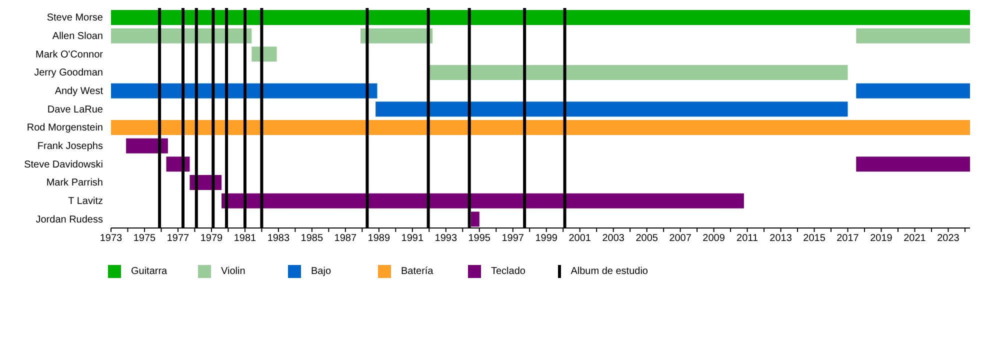 The height and width of the screenshot is (340, 1000). Describe the element at coordinates (508, 271) in the screenshot. I see `legend-label: Teclado` at that location.